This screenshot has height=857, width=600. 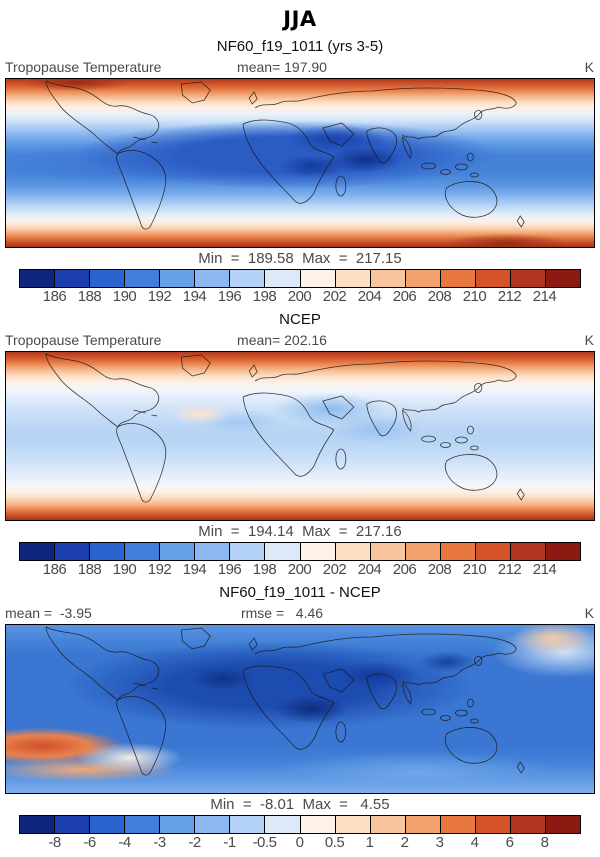 What do you see at coordinates (439, 569) in the screenshot?
I see `colorbar-tick-label: 208` at bounding box center [439, 569].